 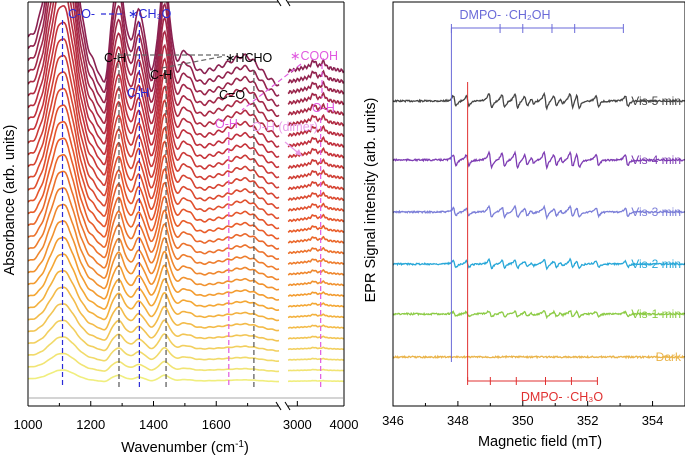 I want to click on epr-trace-label: Vis-2 min, so click(x=656, y=264).